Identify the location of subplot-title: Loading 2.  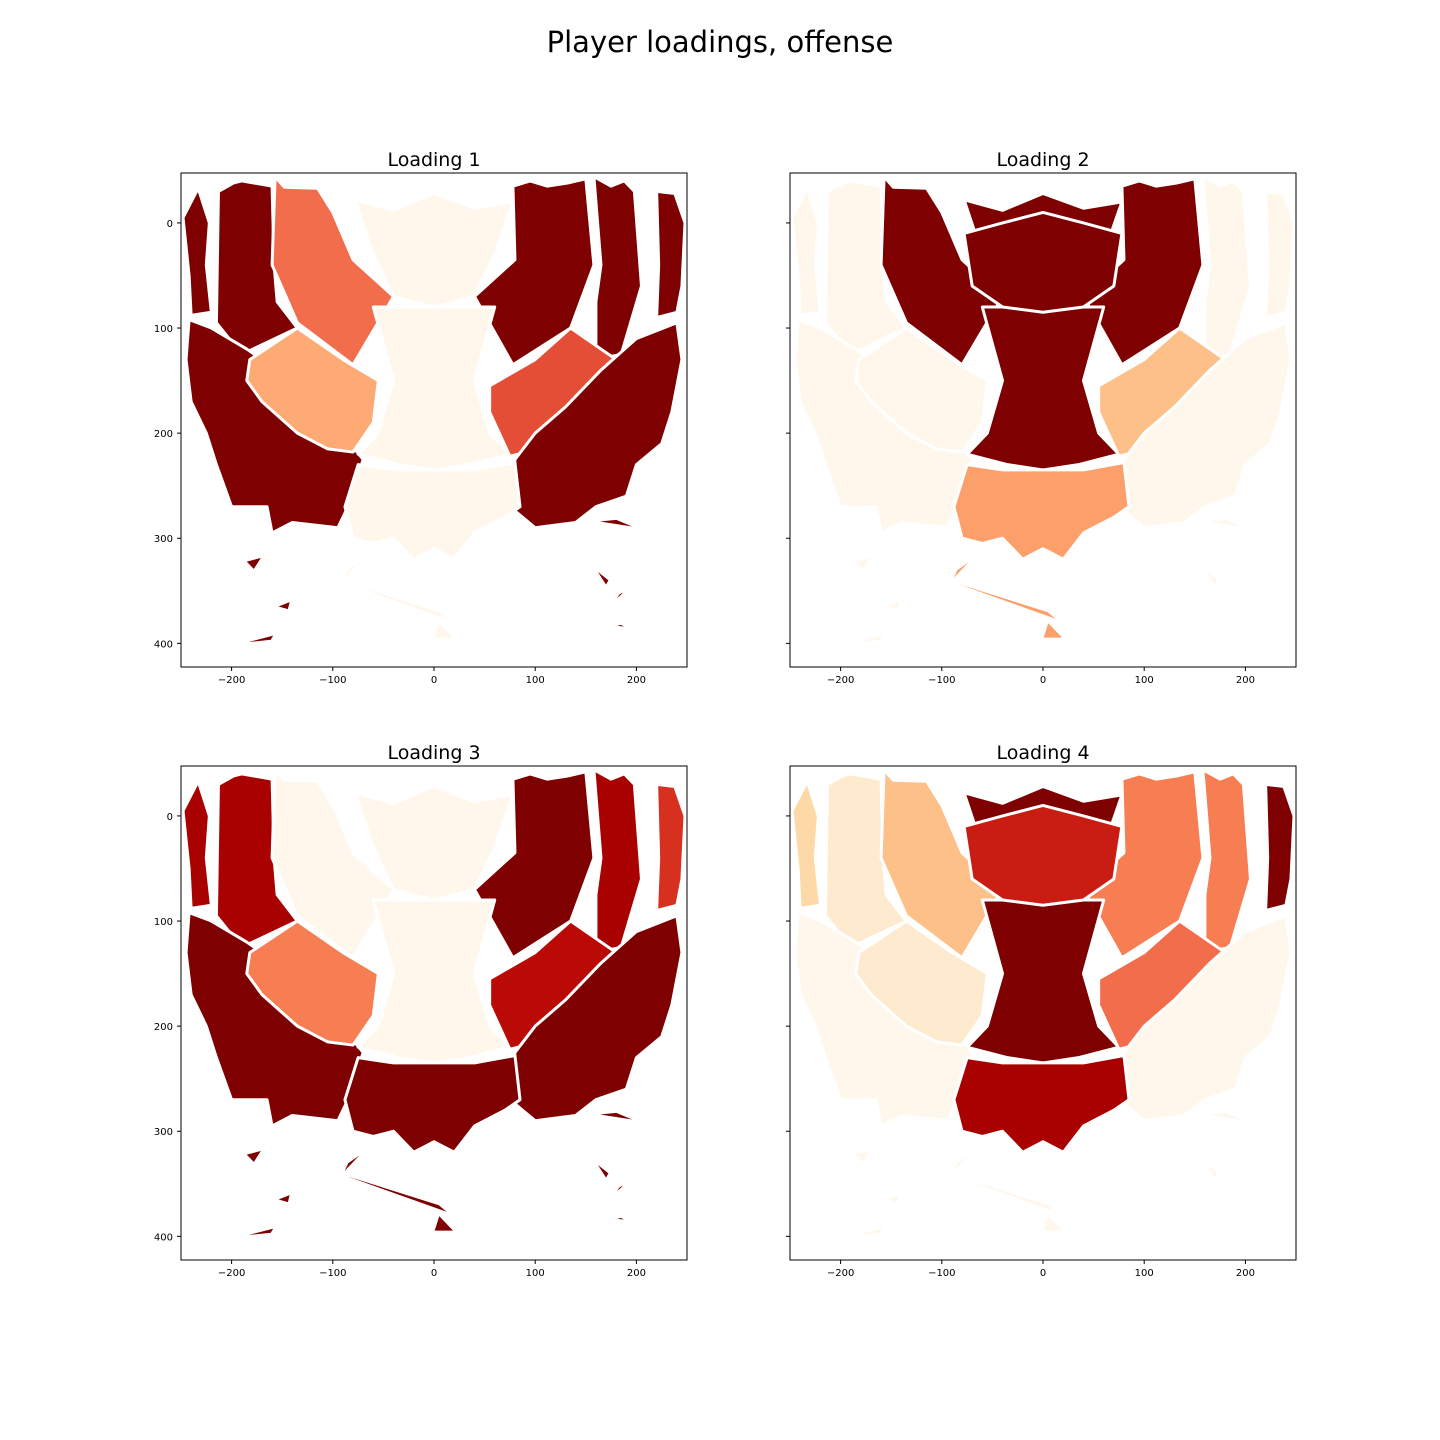
(1042, 160).